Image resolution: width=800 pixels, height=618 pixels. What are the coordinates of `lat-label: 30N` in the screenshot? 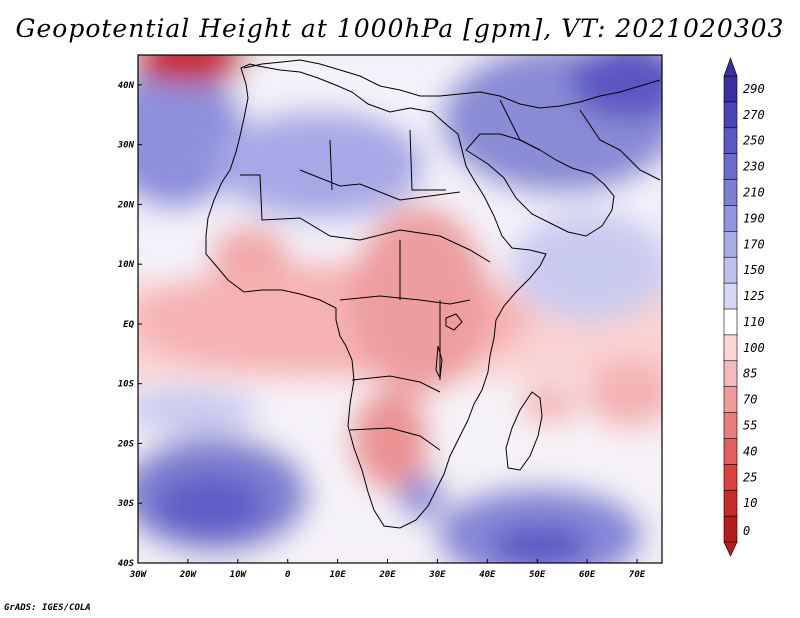 It's located at (126, 146).